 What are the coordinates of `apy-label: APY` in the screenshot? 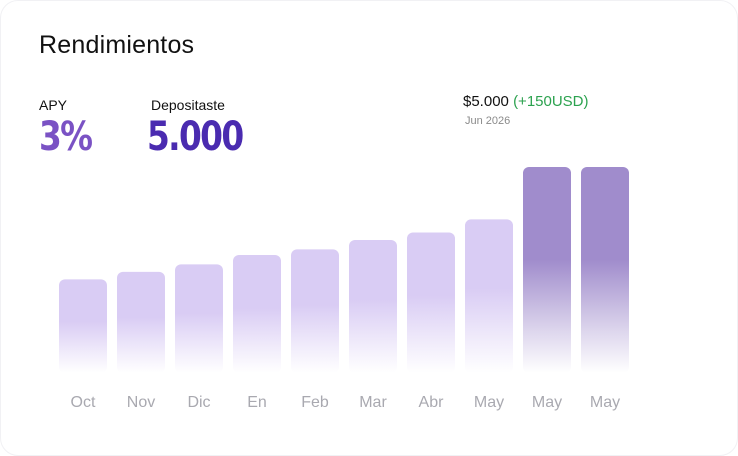 It's located at (53, 105).